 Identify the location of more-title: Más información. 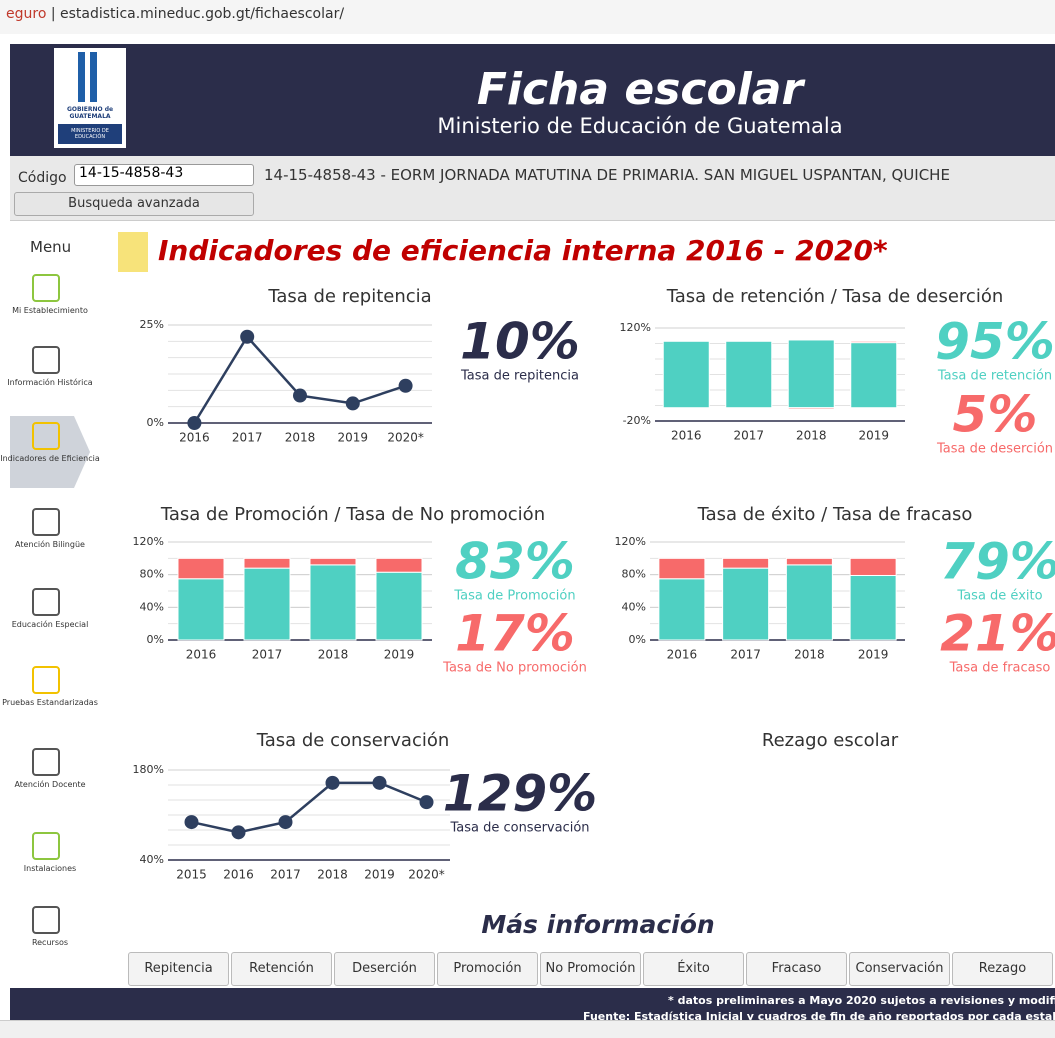
(598, 924).